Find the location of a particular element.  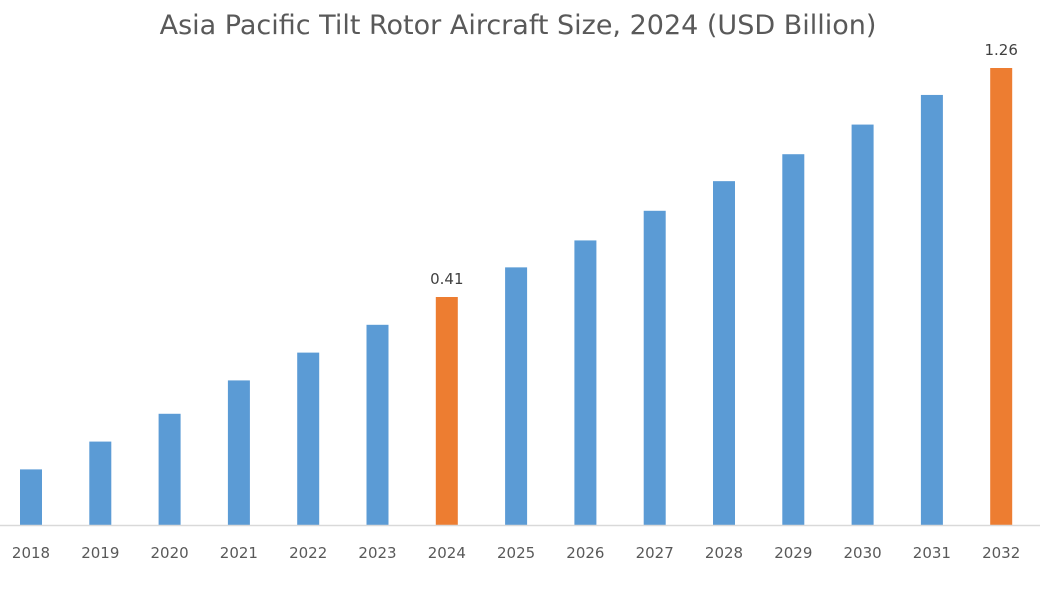

x-tick-label-2022: 2022 is located at coordinates (308, 553).